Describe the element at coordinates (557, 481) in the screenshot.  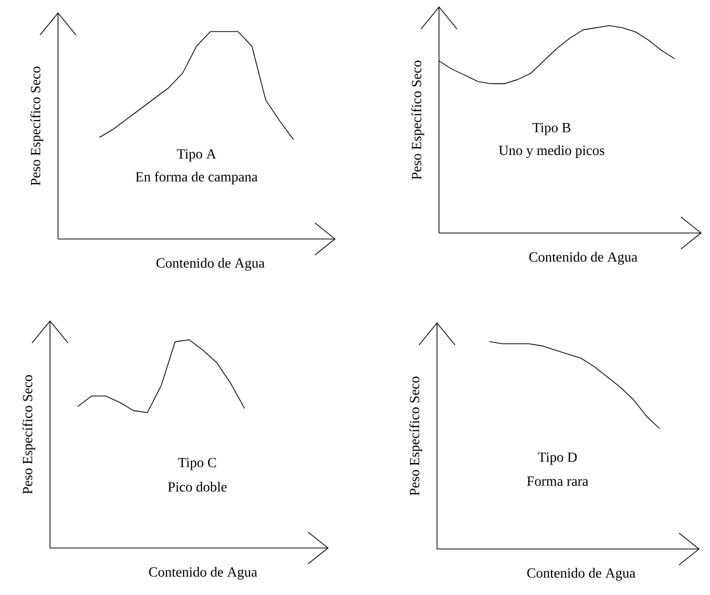
I see `annotation: Forma rara` at that location.